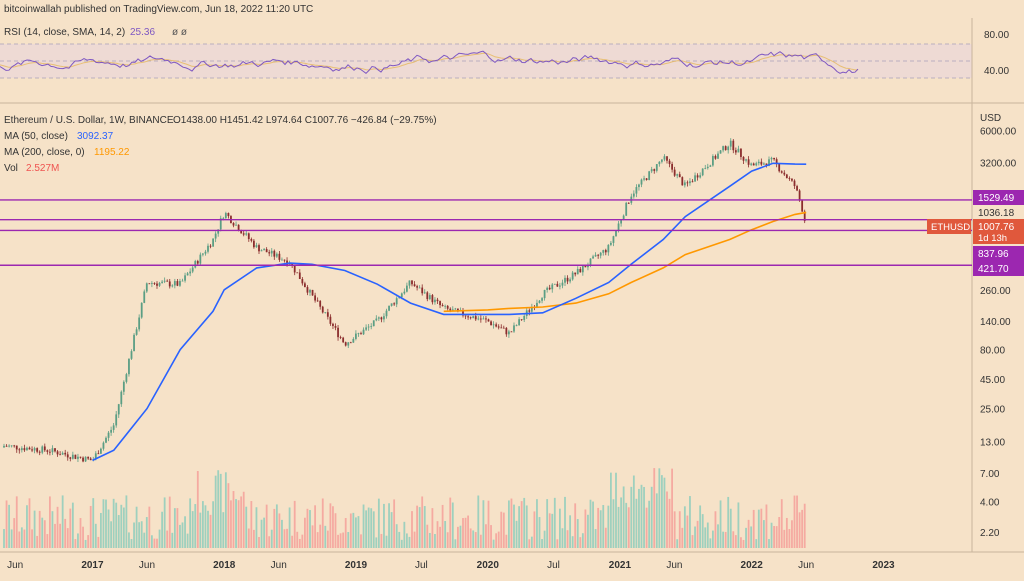  What do you see at coordinates (11, 168) in the screenshot?
I see `legend-vol-label: Vol` at bounding box center [11, 168].